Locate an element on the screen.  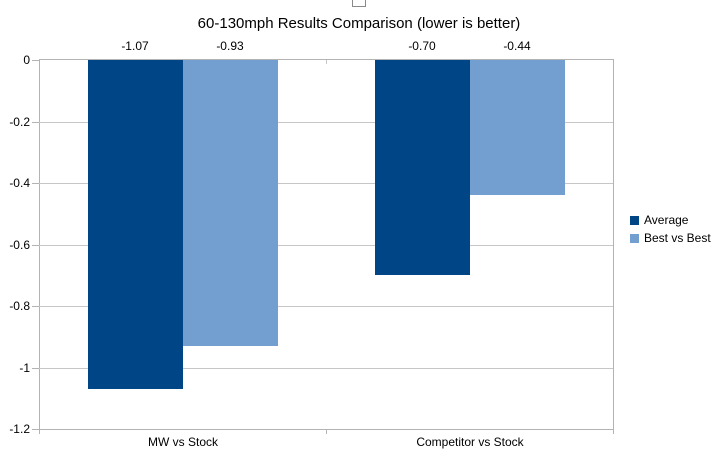
y-tick-label: -0.8 is located at coordinates (19, 306).